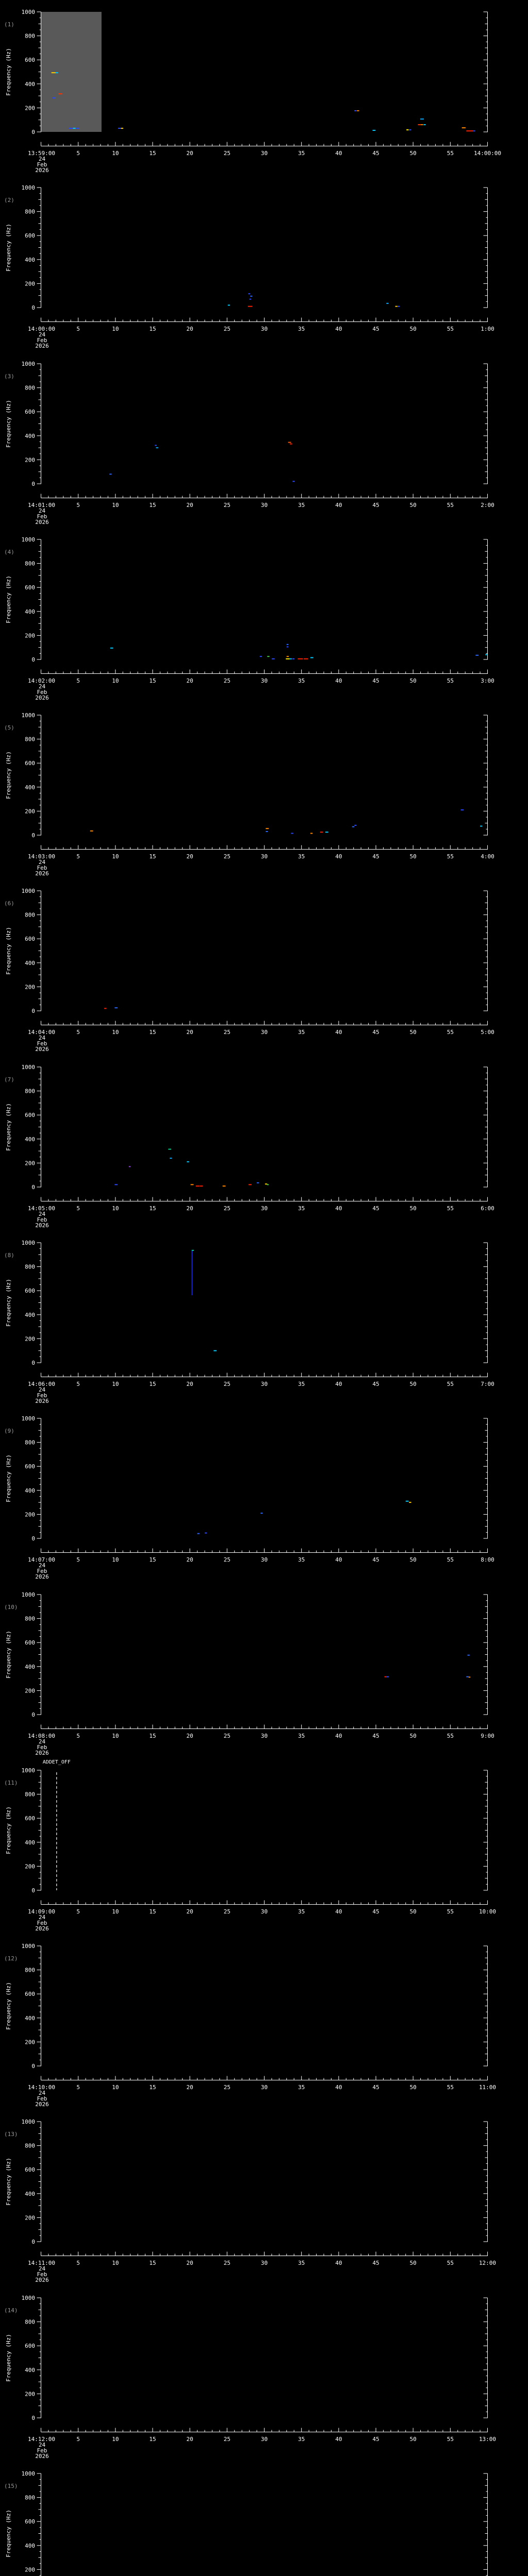  What do you see at coordinates (41, 2263) in the screenshot?
I see `x-start-time-label: 14:11:00` at bounding box center [41, 2263].